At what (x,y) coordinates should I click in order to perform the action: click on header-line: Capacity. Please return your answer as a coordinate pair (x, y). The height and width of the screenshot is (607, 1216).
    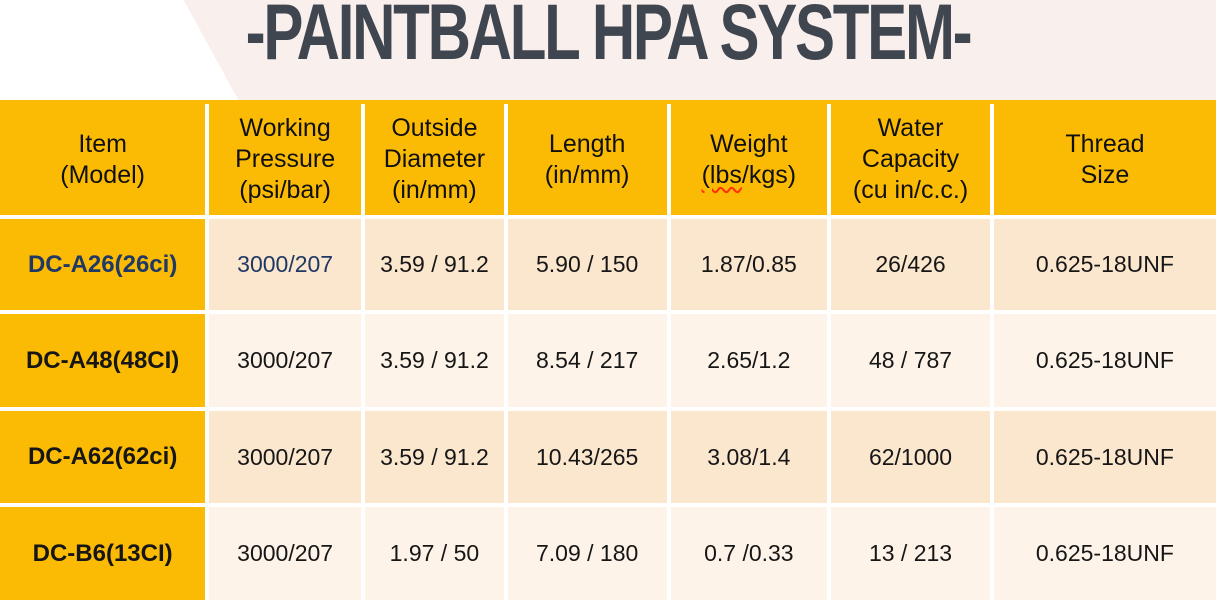
    Looking at the image, I should click on (910, 159).